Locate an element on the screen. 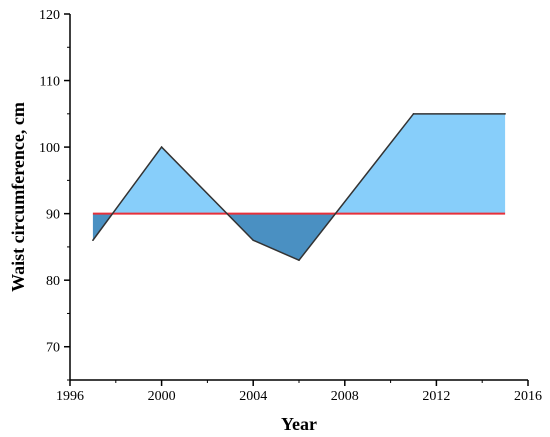 The width and height of the screenshot is (550, 437). x-tick-label-2004: 2004 is located at coordinates (253, 396).